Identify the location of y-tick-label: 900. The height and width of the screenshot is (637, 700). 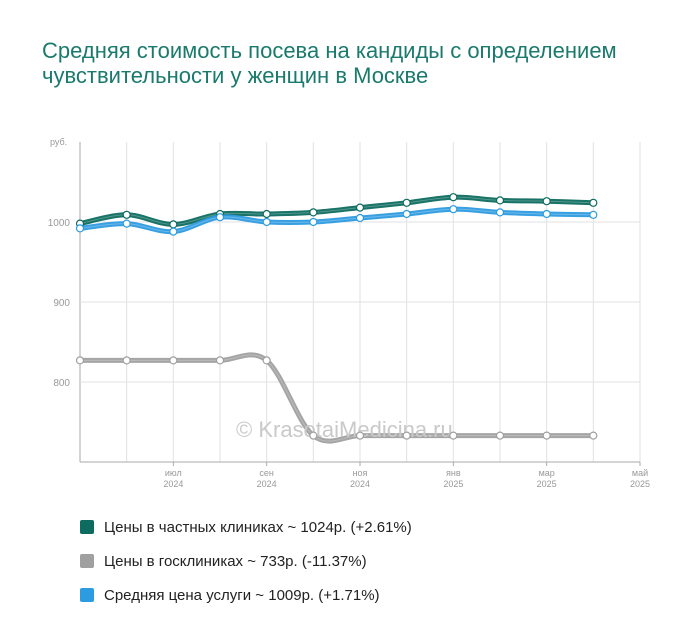
(61, 303).